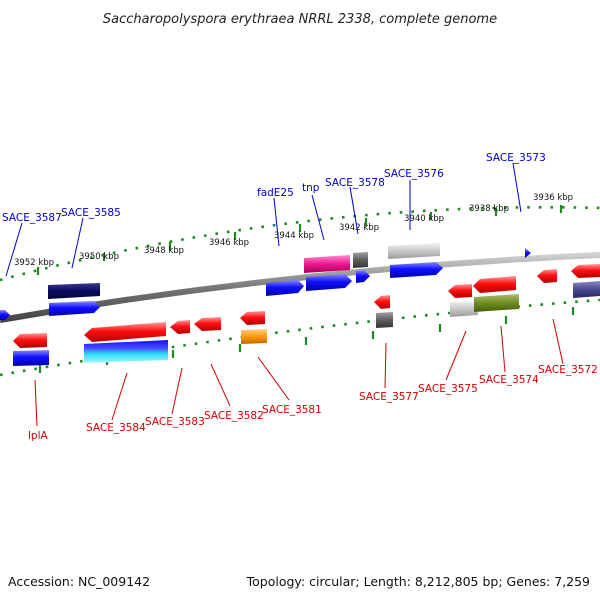 Image resolution: width=600 pixels, height=600 pixels. I want to click on gene-sace-3575-b, so click(464, 309).